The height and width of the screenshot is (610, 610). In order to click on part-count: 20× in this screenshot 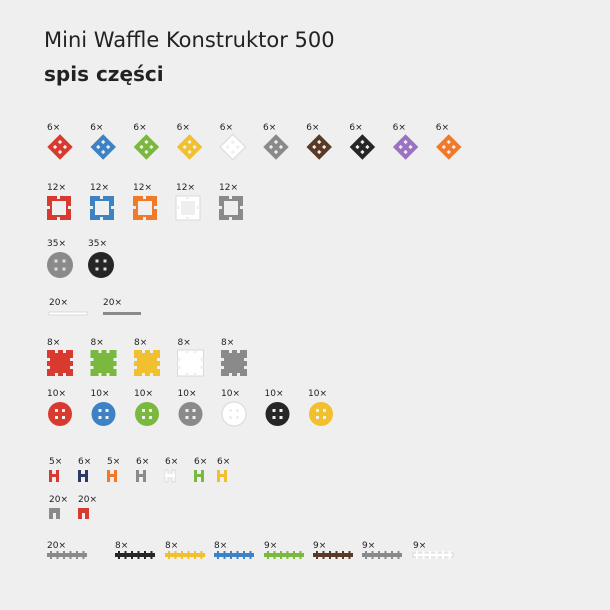, I will do `click(87, 500)`.